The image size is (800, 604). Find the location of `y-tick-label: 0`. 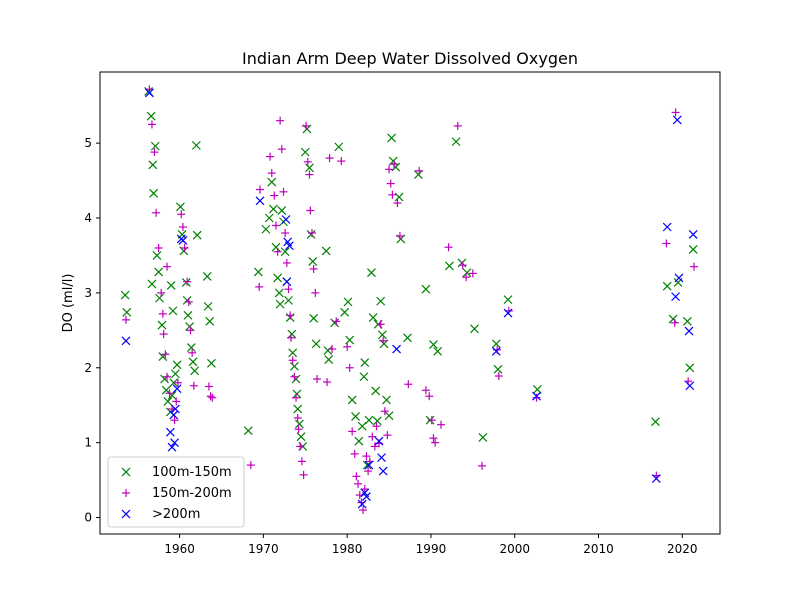

y-tick-label: 0 is located at coordinates (88, 518).